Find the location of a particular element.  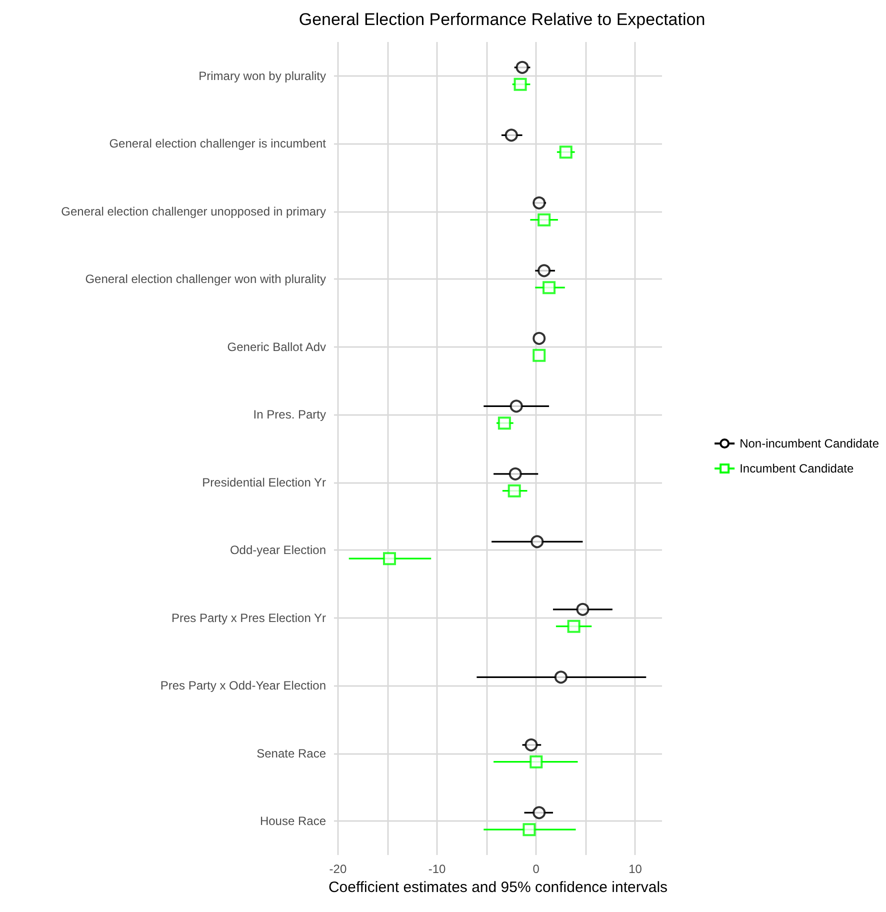

x-axis-title: Coefficient estimates and 95% confidence intervals is located at coordinates (498, 887).